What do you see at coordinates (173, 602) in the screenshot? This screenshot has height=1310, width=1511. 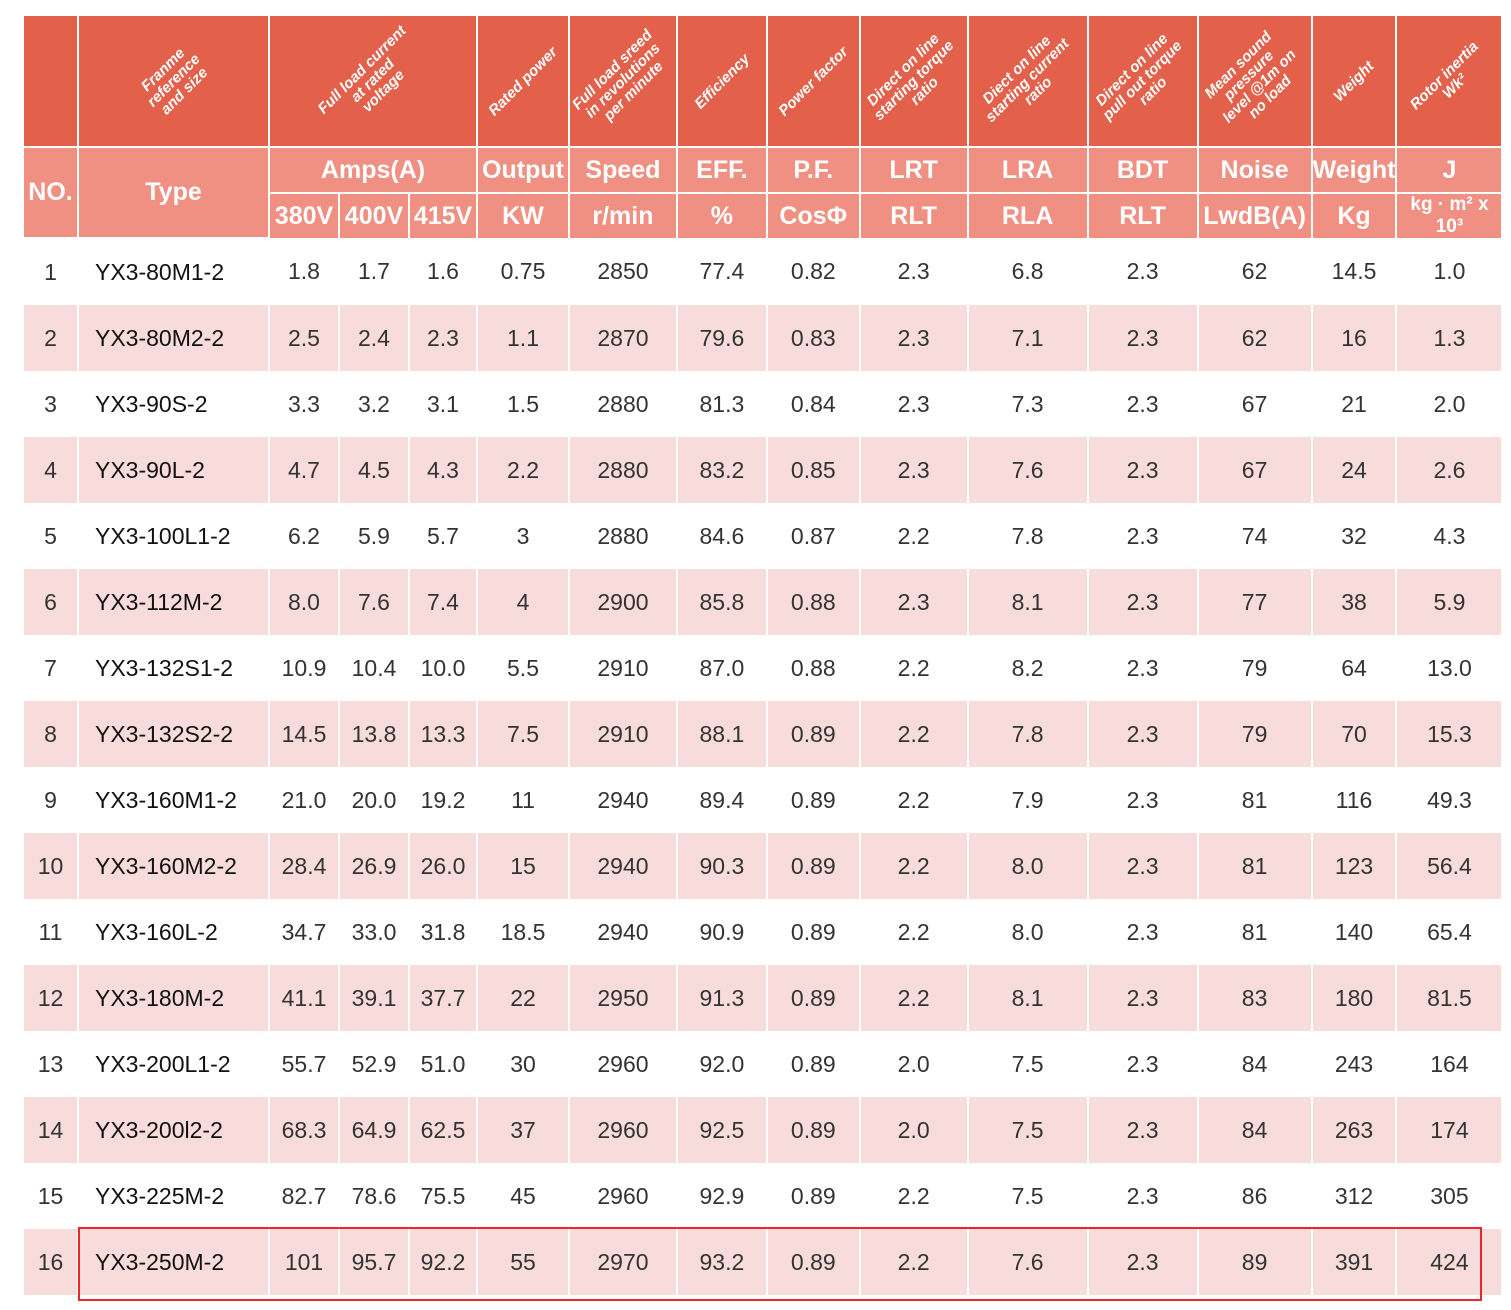 I see `motor-type: YX3-112M-2` at bounding box center [173, 602].